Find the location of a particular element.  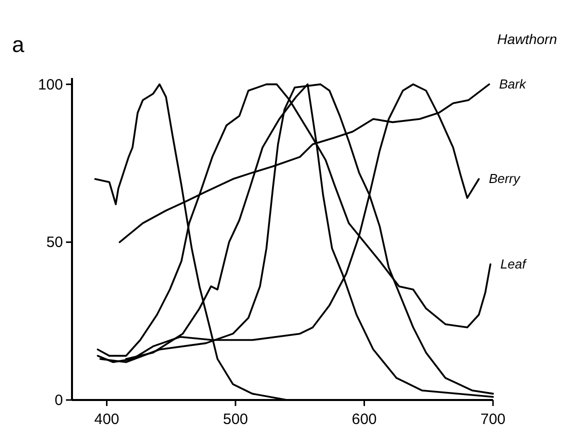

x-tick-label: 500 is located at coordinates (235, 419).